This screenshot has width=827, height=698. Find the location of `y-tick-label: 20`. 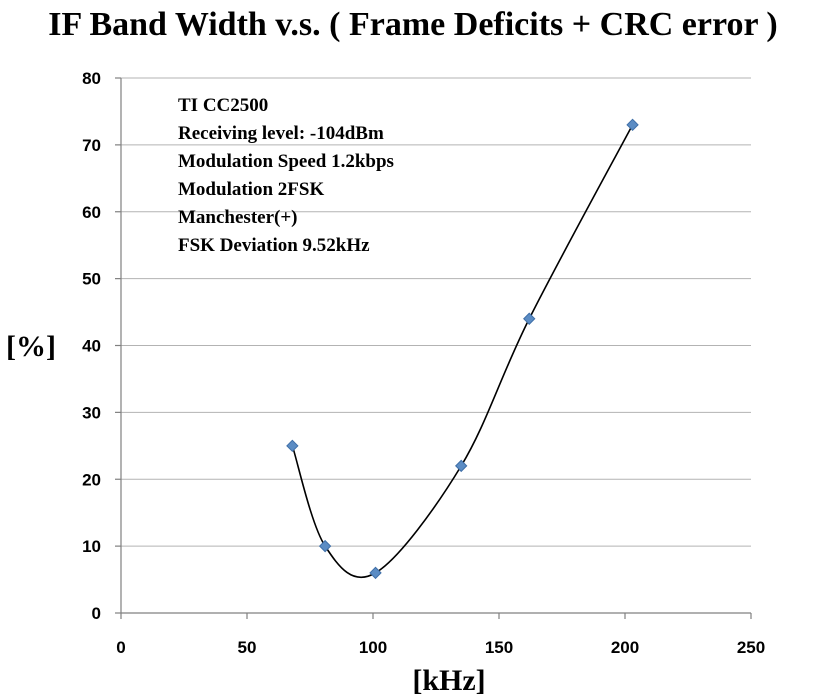

y-tick-label: 20 is located at coordinates (91, 479).